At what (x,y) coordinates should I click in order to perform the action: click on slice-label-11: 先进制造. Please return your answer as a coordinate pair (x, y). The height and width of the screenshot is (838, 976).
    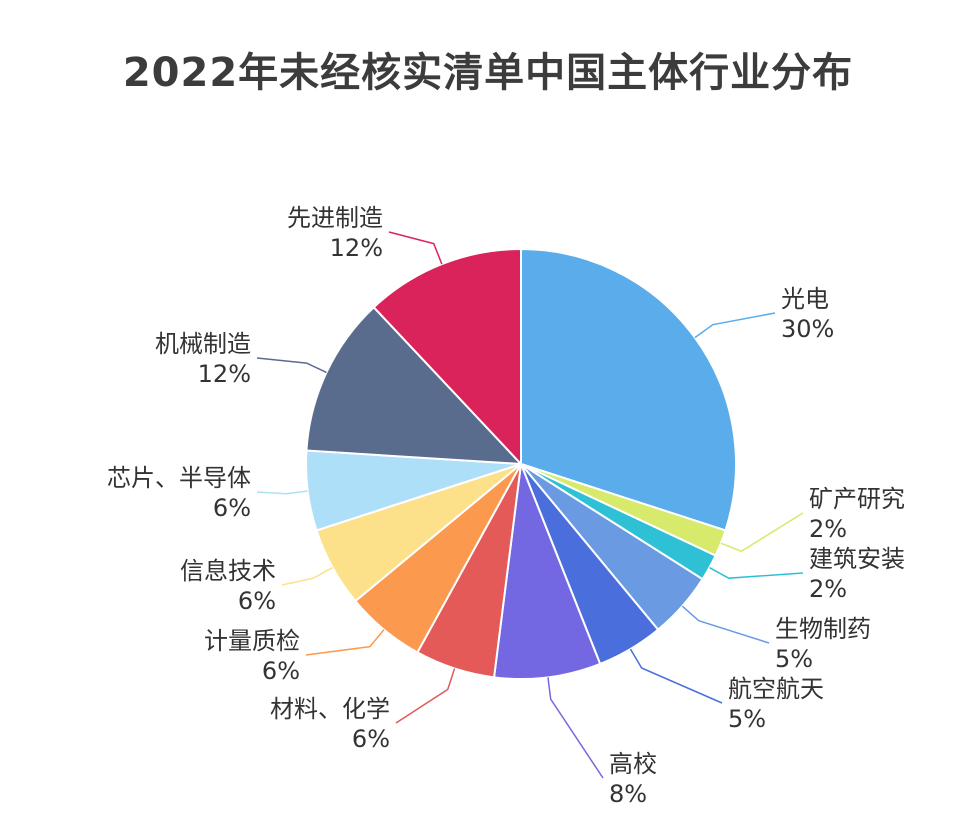
    Looking at the image, I should click on (335, 218).